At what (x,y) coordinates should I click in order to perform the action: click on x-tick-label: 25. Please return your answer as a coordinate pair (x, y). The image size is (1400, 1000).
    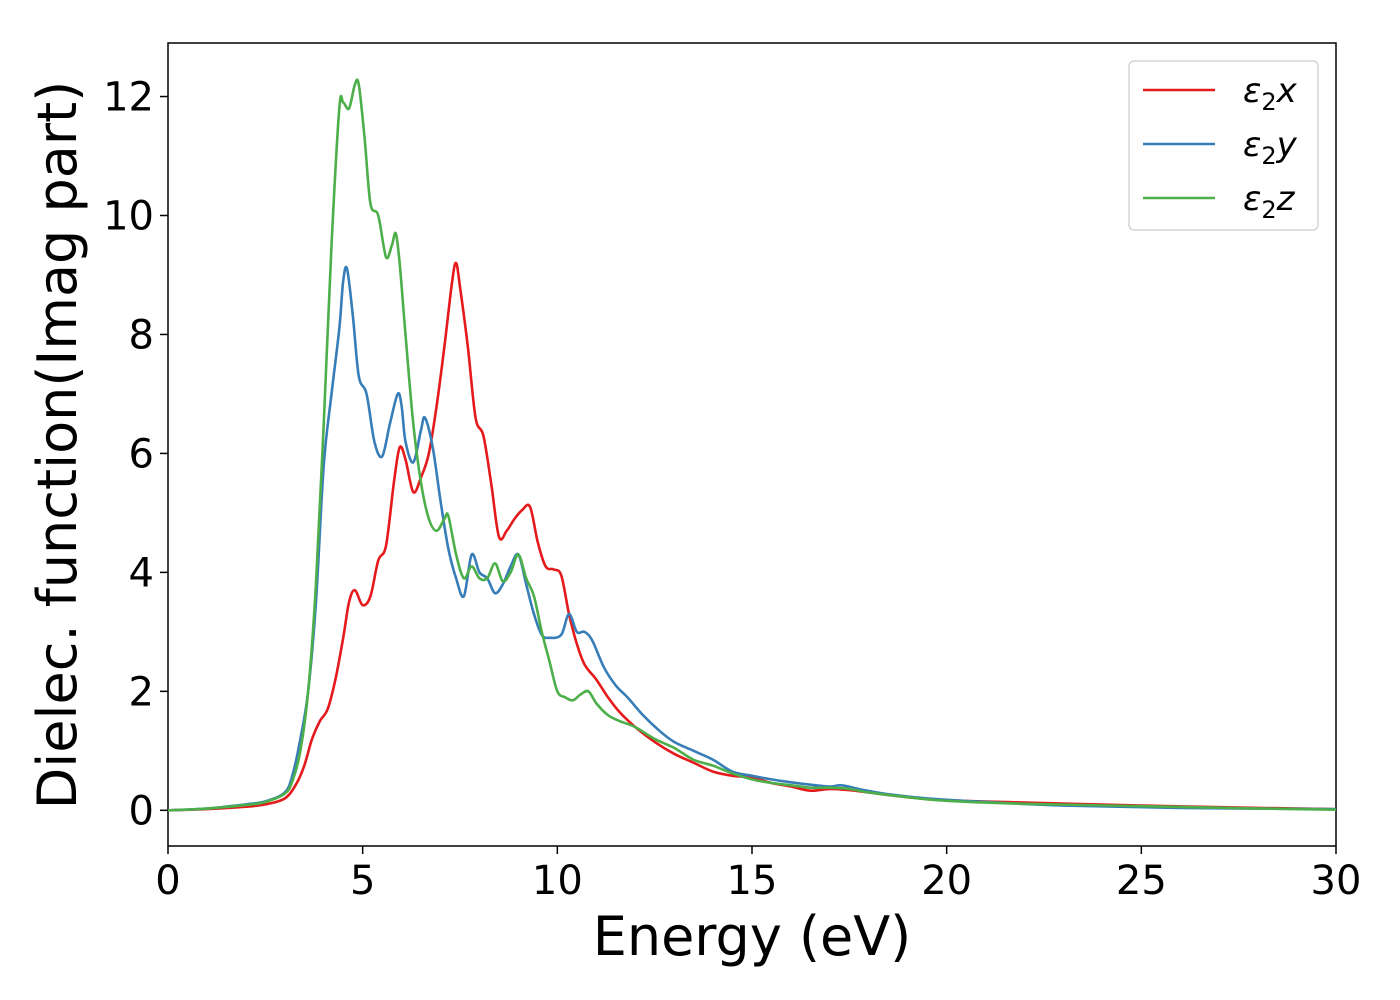
    Looking at the image, I should click on (1141, 881).